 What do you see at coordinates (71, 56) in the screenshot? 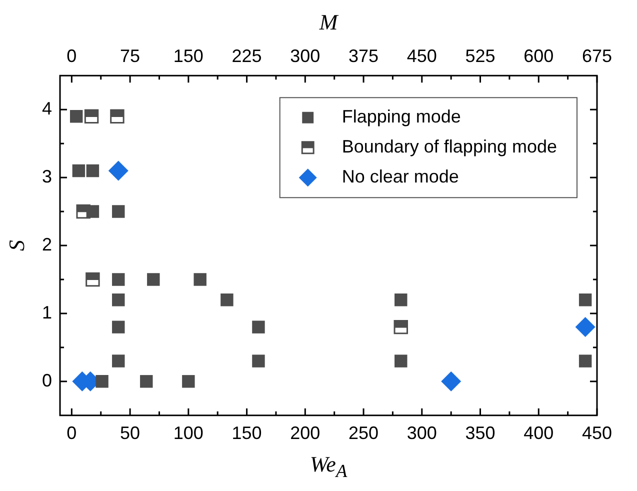
I see `x2-tick-label: 0` at bounding box center [71, 56].